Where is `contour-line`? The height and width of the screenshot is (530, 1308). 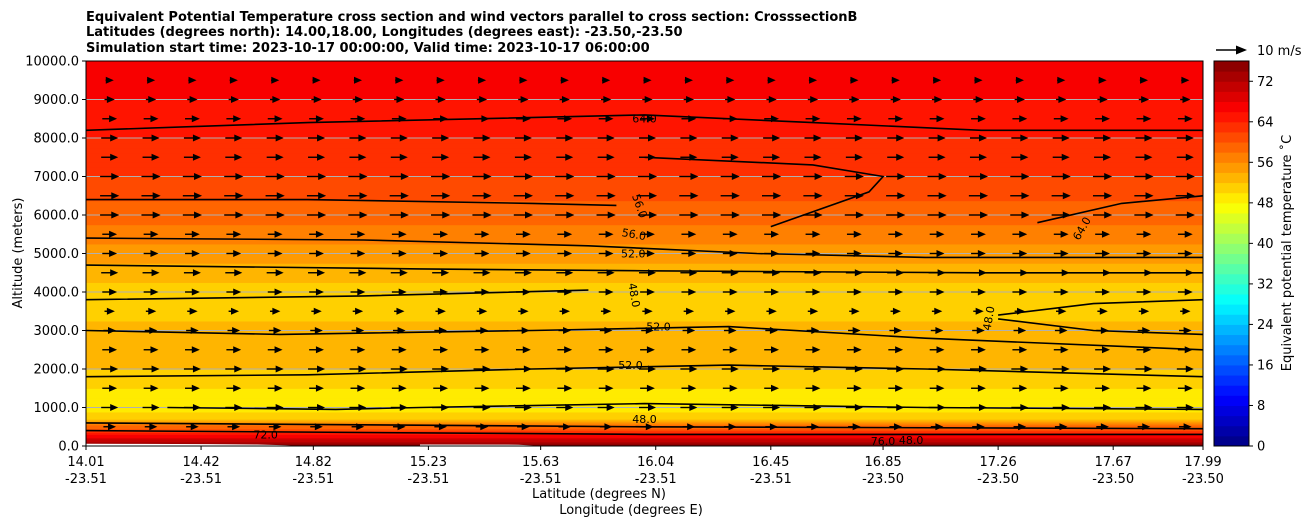 contour-line is located at coordinates (644, 248).